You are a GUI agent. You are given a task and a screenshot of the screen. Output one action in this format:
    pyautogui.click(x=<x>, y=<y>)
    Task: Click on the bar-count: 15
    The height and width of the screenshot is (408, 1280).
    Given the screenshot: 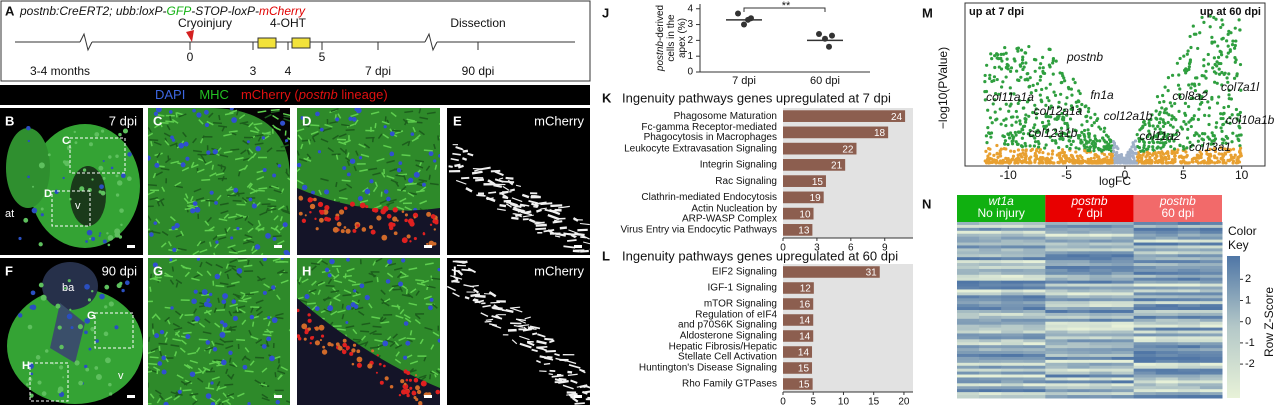 What is the action you would take?
    pyautogui.click(x=804, y=369)
    